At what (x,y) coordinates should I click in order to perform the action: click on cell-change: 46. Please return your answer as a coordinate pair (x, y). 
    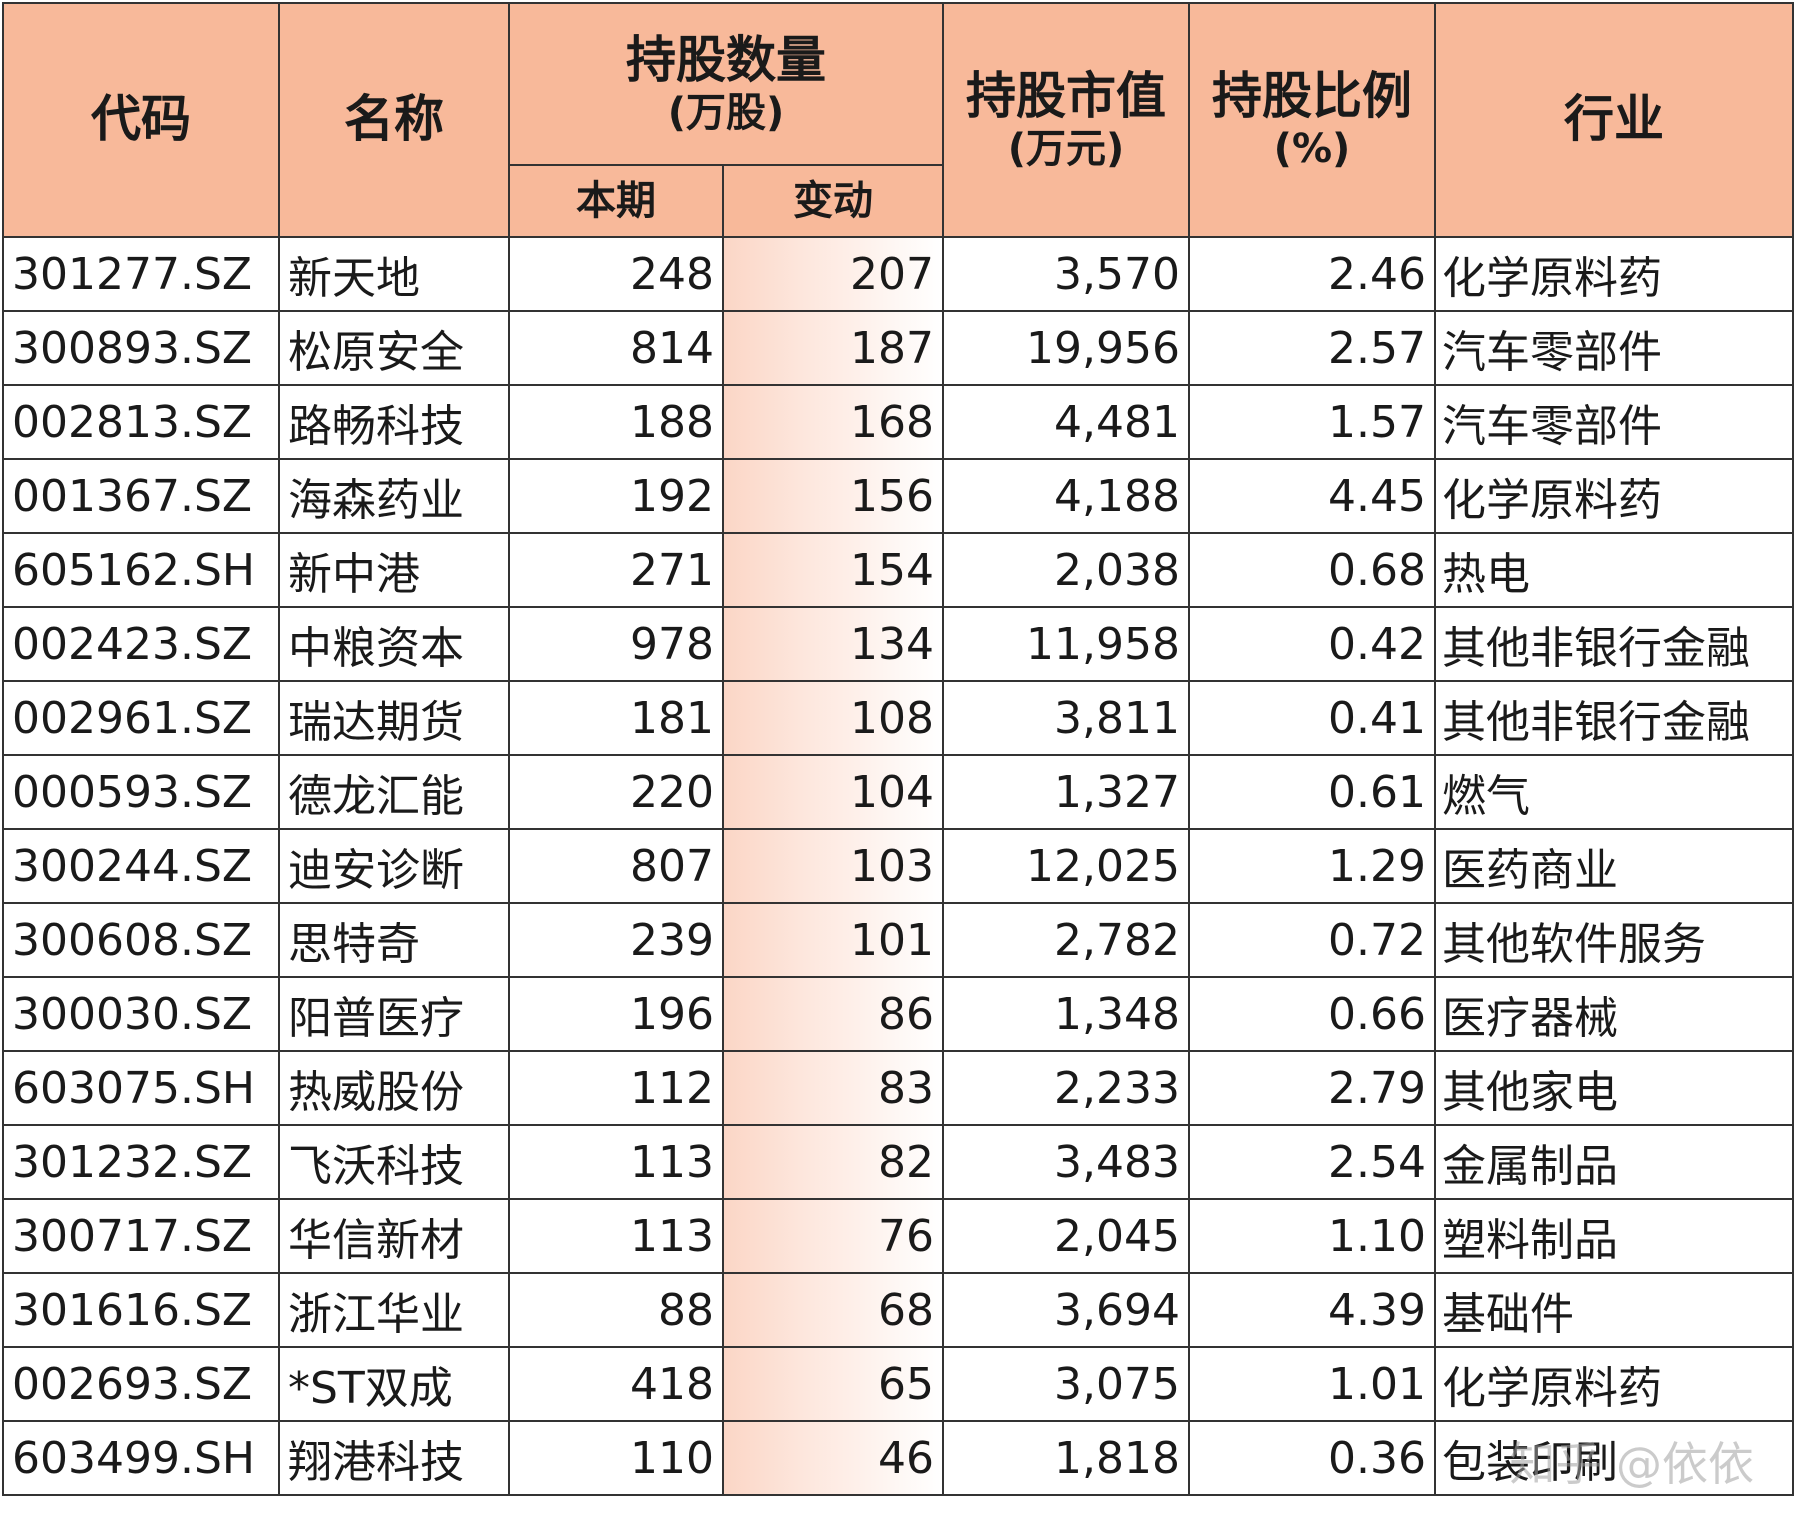
    Looking at the image, I should click on (833, 1458).